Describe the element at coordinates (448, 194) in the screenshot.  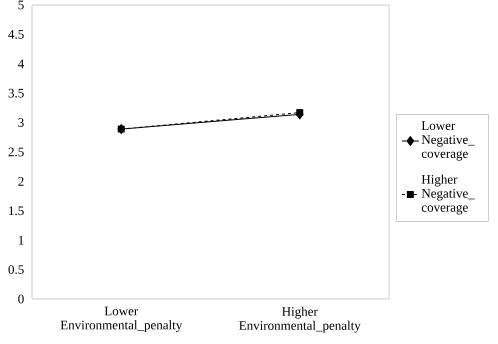
I see `legend-label: Higher Negative_ coverage` at that location.